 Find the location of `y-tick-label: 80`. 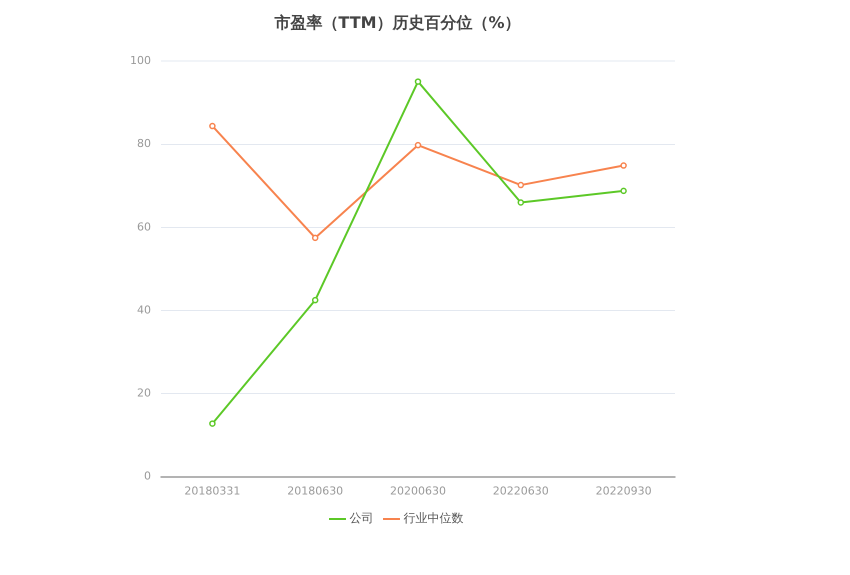

y-tick-label: 80 is located at coordinates (143, 143).